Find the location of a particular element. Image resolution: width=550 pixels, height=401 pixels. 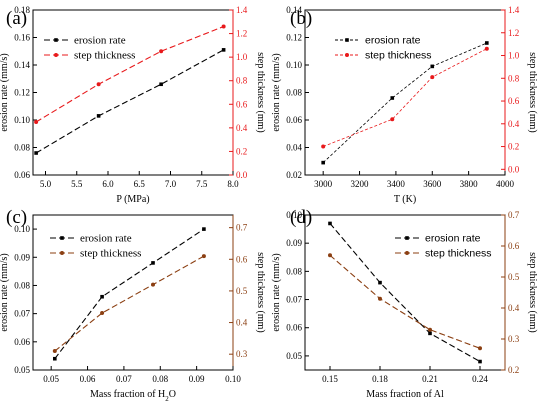

x-tick-label: 4000 is located at coordinates (505, 184).